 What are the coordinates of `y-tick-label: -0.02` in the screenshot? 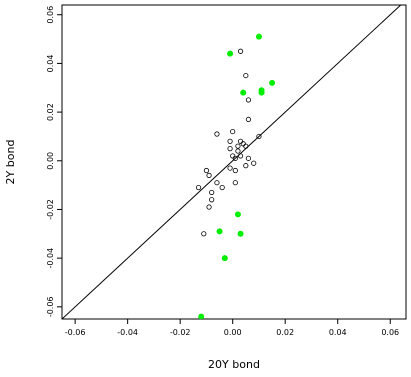 It's located at (50, 209).